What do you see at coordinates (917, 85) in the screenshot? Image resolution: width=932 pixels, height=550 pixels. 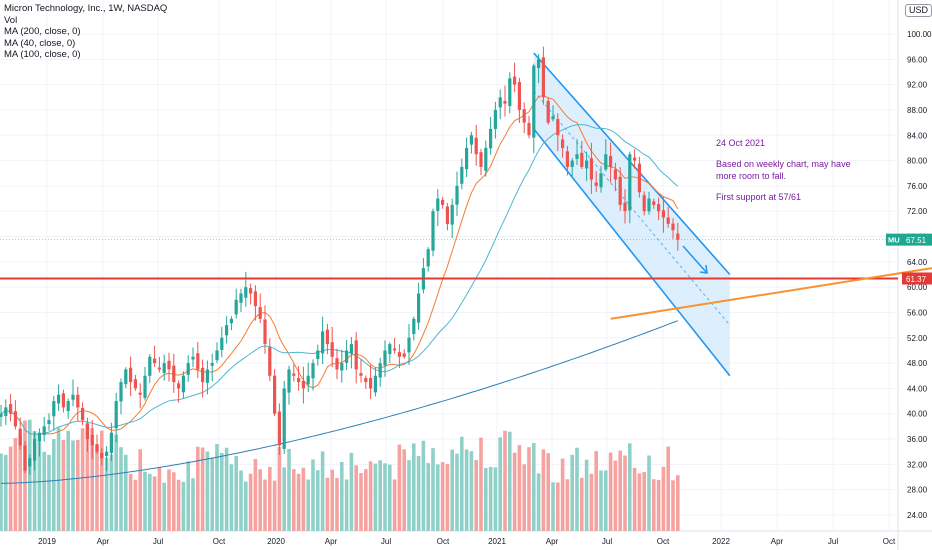 I see `y-tick-label: 92.00` at bounding box center [917, 85].